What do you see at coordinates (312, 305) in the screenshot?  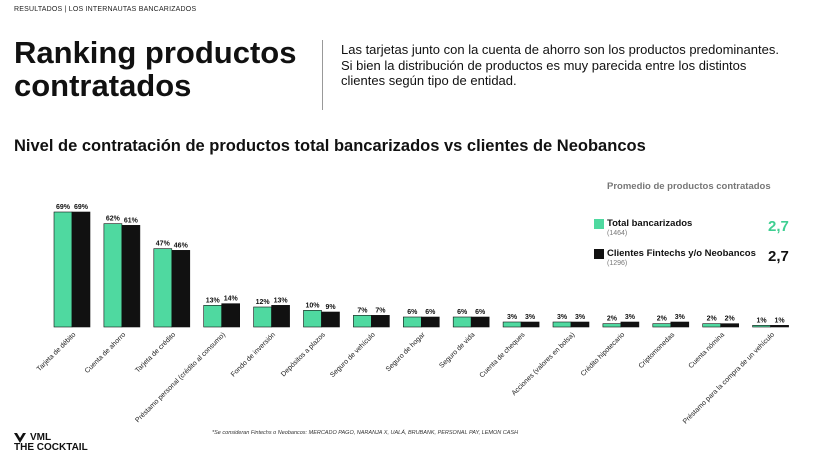 I see `data-label: 10%` at bounding box center [312, 305].